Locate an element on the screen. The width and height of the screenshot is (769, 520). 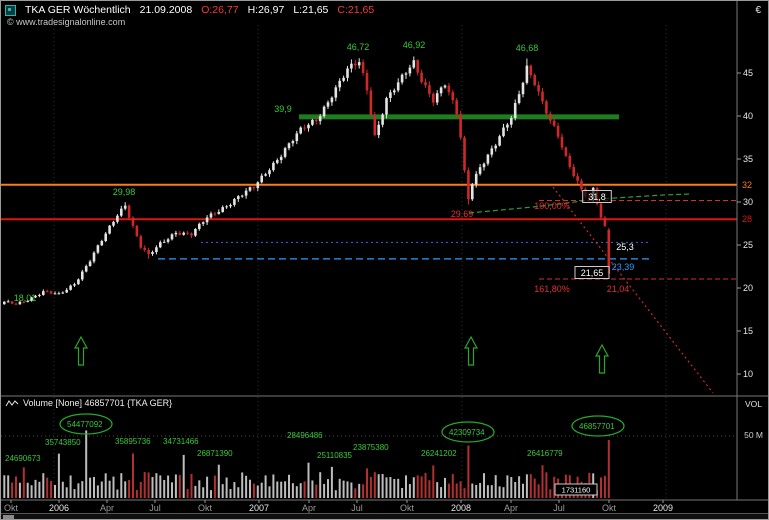
volume-axis-label: VOL is located at coordinates (753, 404).